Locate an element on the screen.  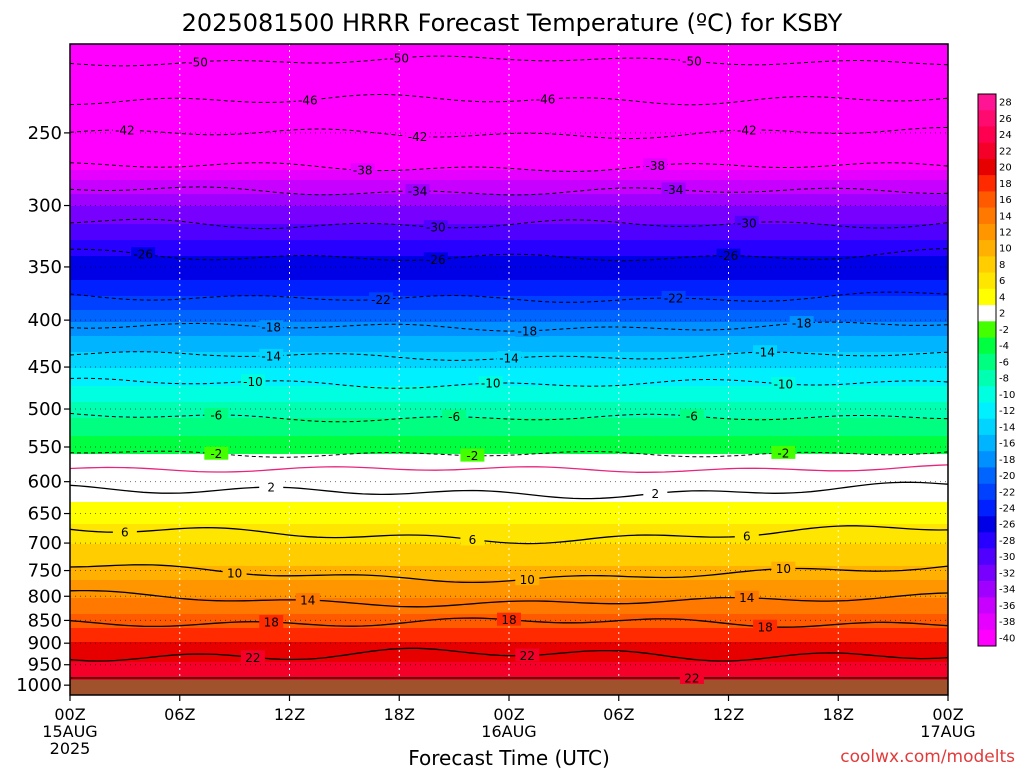
x-tick-label: 00Z is located at coordinates (69, 714).